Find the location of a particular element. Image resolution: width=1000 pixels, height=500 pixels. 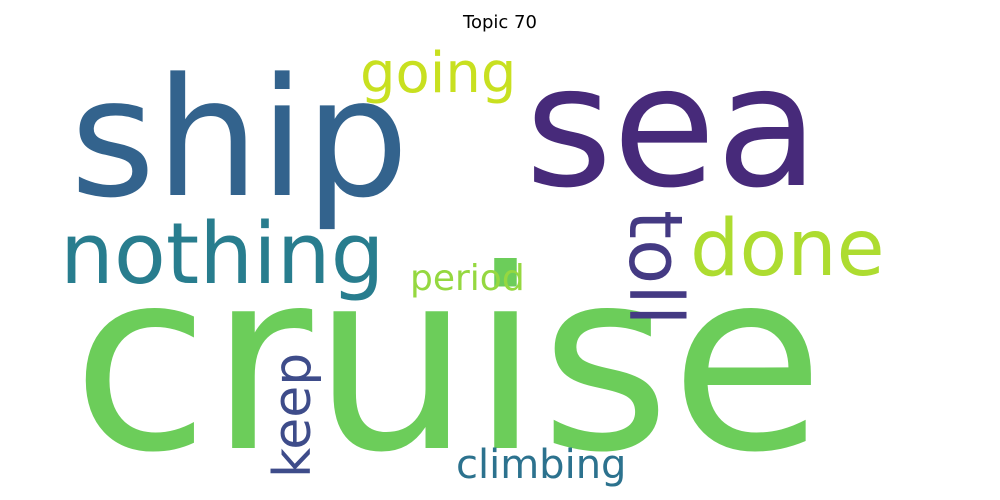

word-sea: sea is located at coordinates (672, 127).